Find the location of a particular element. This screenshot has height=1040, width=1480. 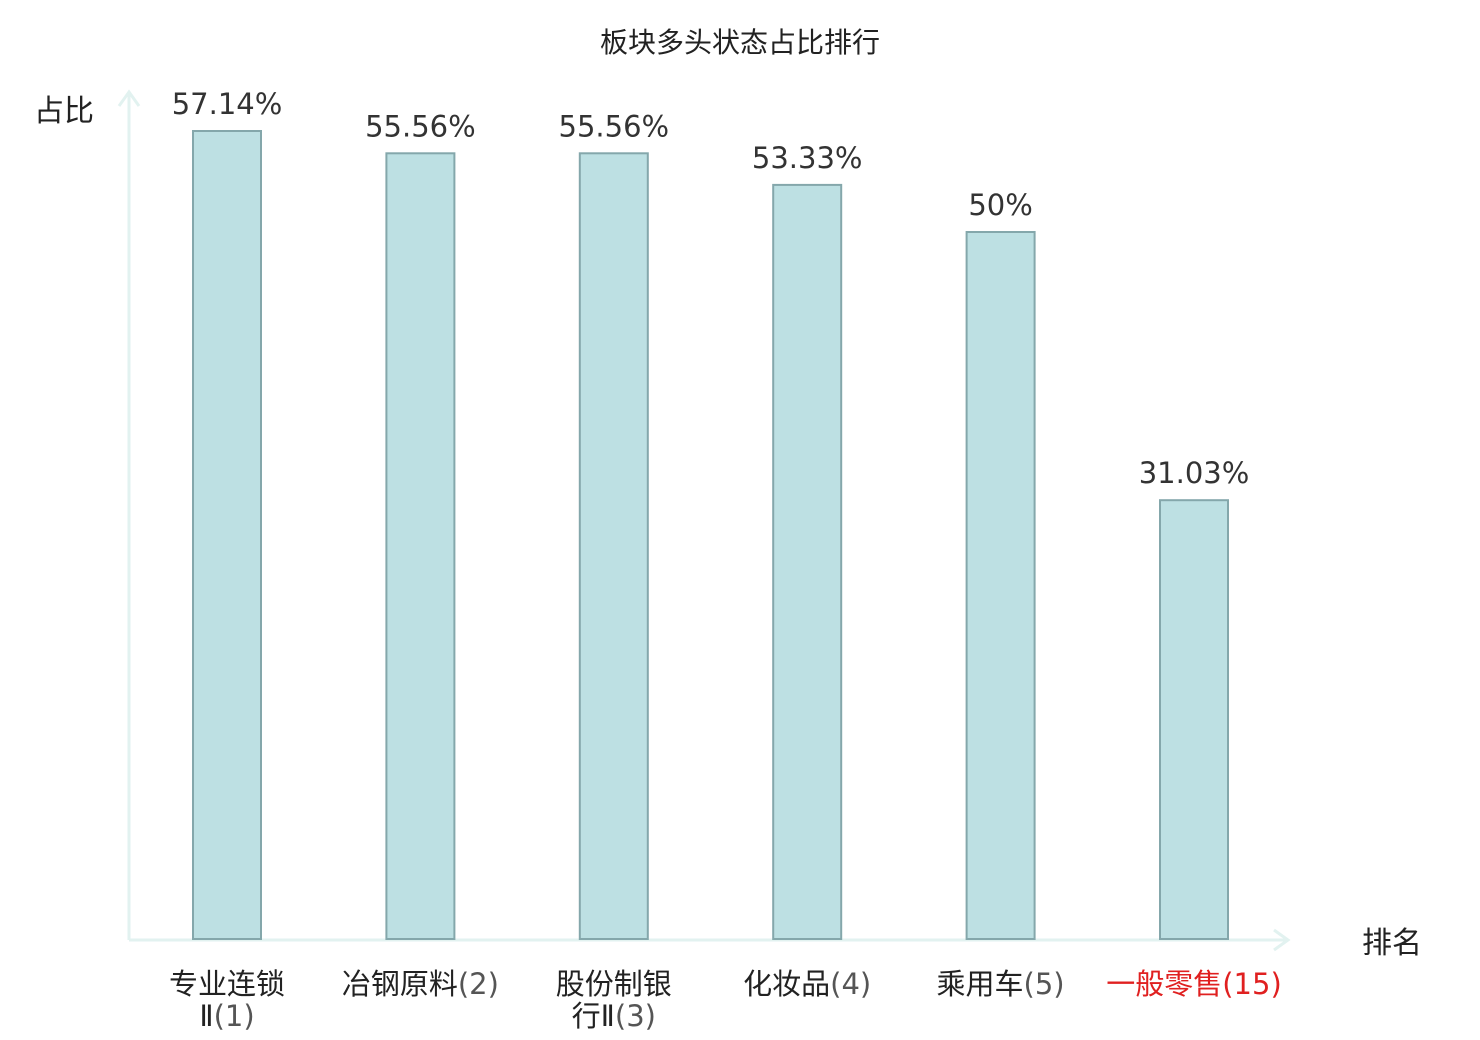

x-tick-label: 化妆品(4) is located at coordinates (807, 984).